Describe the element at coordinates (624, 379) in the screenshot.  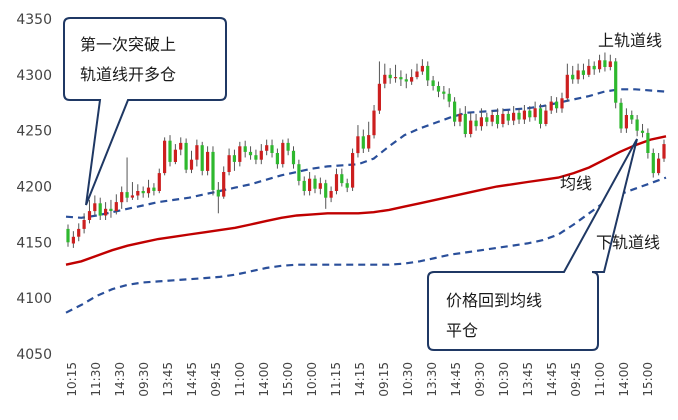
I see `x-tick-label: 14:00` at that location.